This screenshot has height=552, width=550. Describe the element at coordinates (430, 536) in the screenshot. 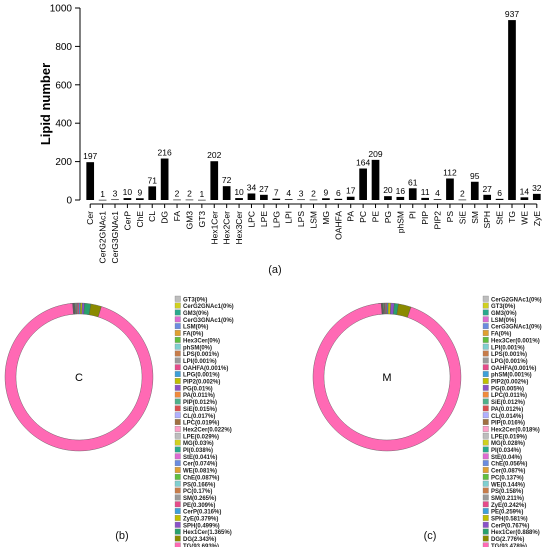

I see `panel-label-c: (c)` at that location.